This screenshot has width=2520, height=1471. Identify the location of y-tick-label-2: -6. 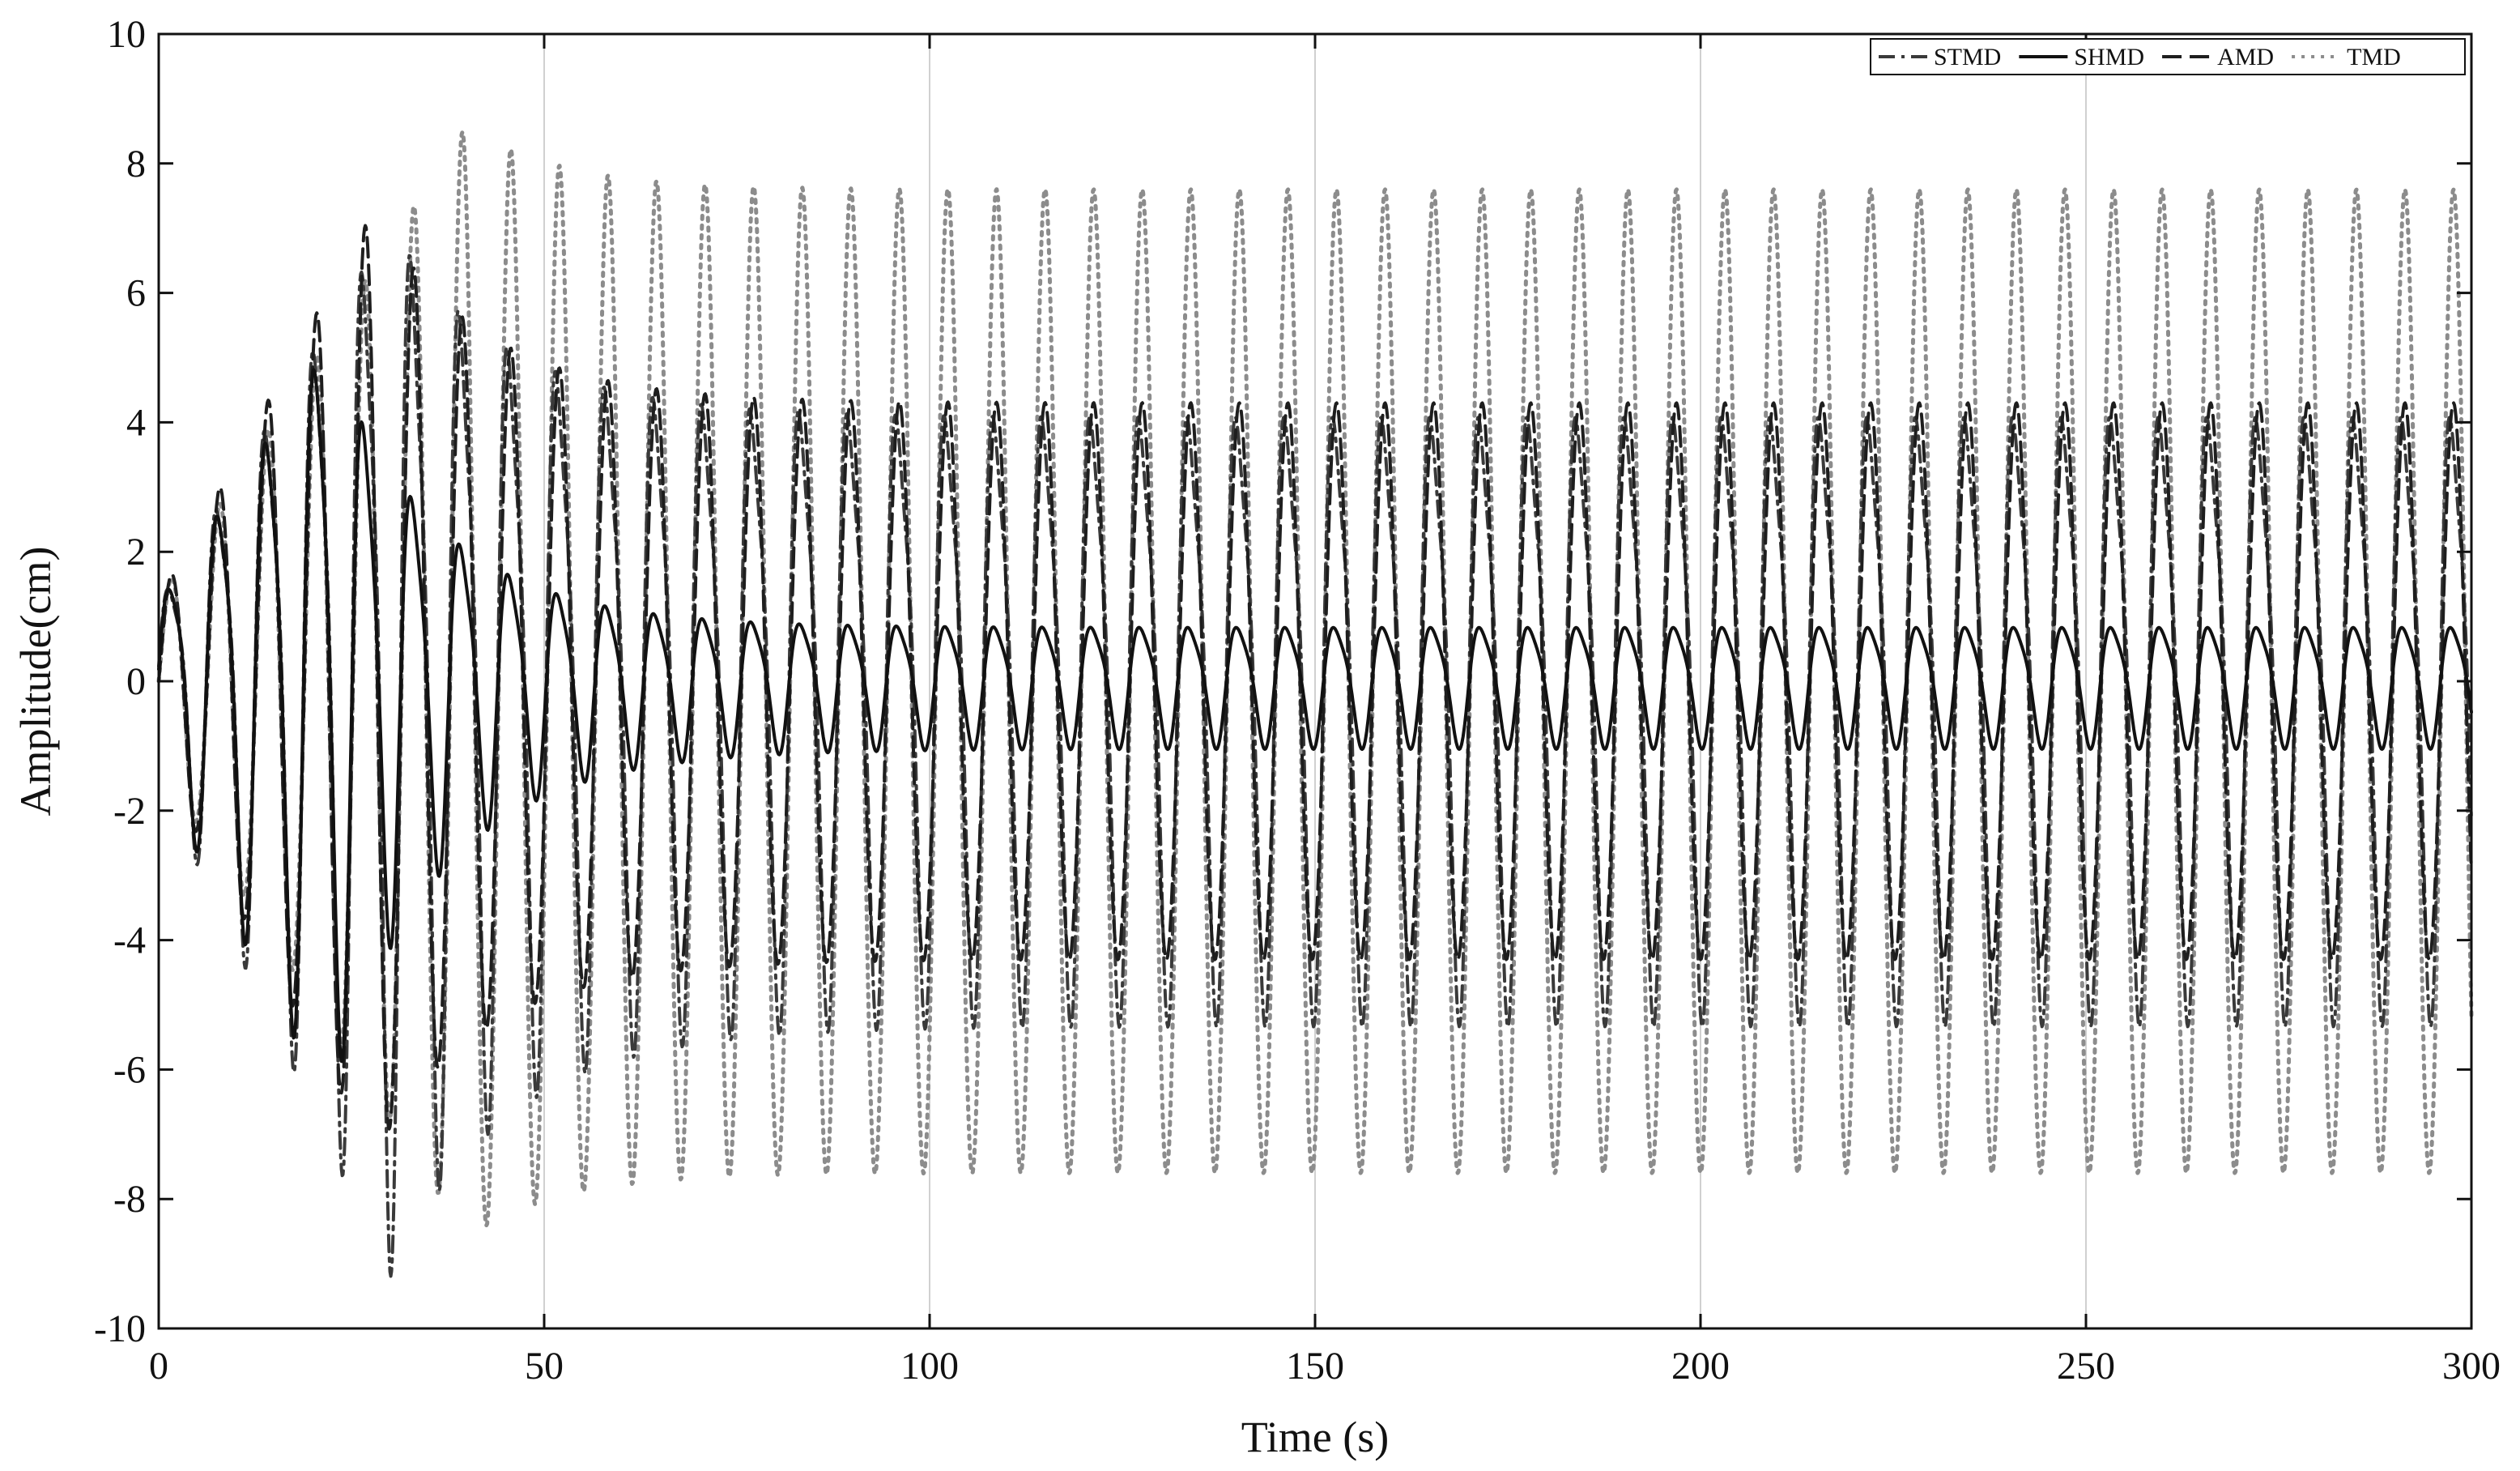
(129, 1069).